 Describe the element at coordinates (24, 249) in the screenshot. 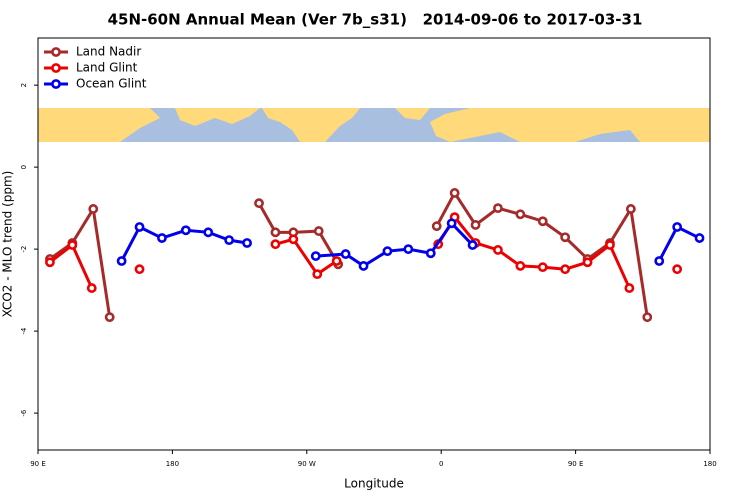

I see `y-tick-label: -2` at that location.